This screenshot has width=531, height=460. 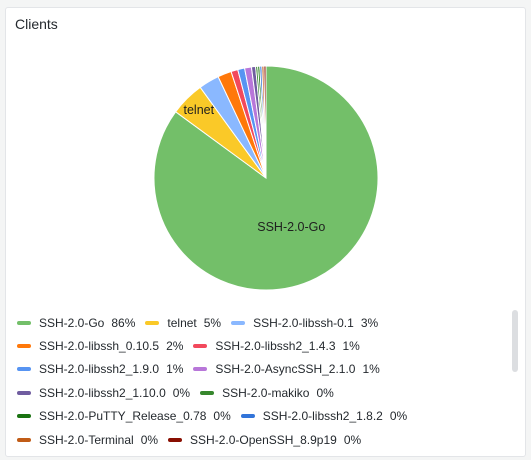 I want to click on legend-item: SSH-2.0-PuTTY_Release_0.78 0%, so click(x=124, y=416).